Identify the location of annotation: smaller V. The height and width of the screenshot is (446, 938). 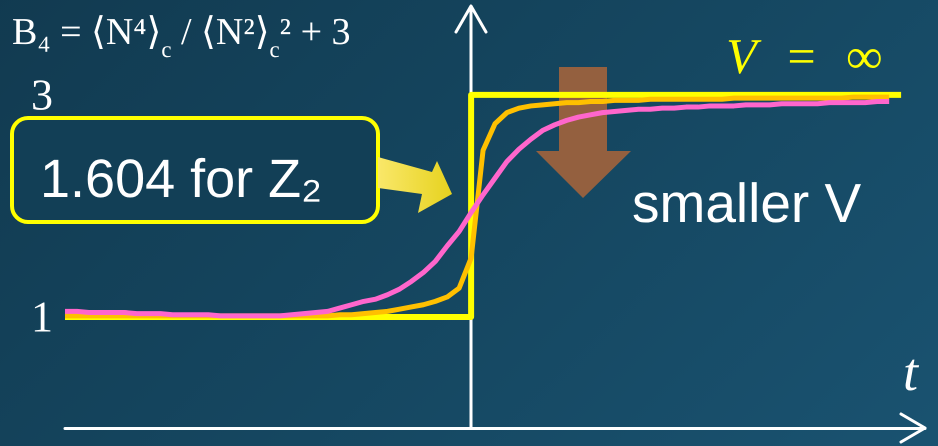
(747, 203).